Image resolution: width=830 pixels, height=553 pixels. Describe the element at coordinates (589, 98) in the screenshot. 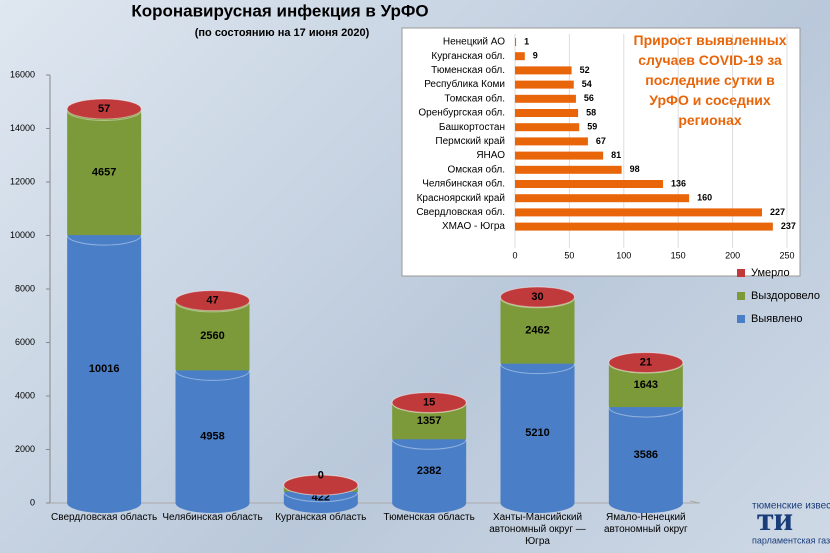

I see `value-label: 56` at that location.